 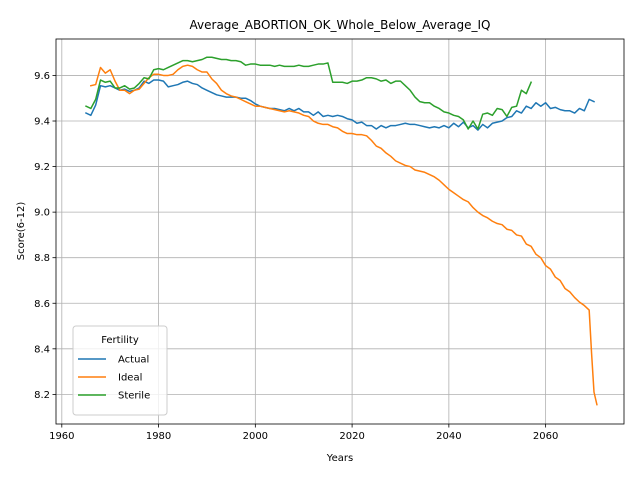 What do you see at coordinates (42, 213) in the screenshot?
I see `y-tick-label: 9.0` at bounding box center [42, 213].